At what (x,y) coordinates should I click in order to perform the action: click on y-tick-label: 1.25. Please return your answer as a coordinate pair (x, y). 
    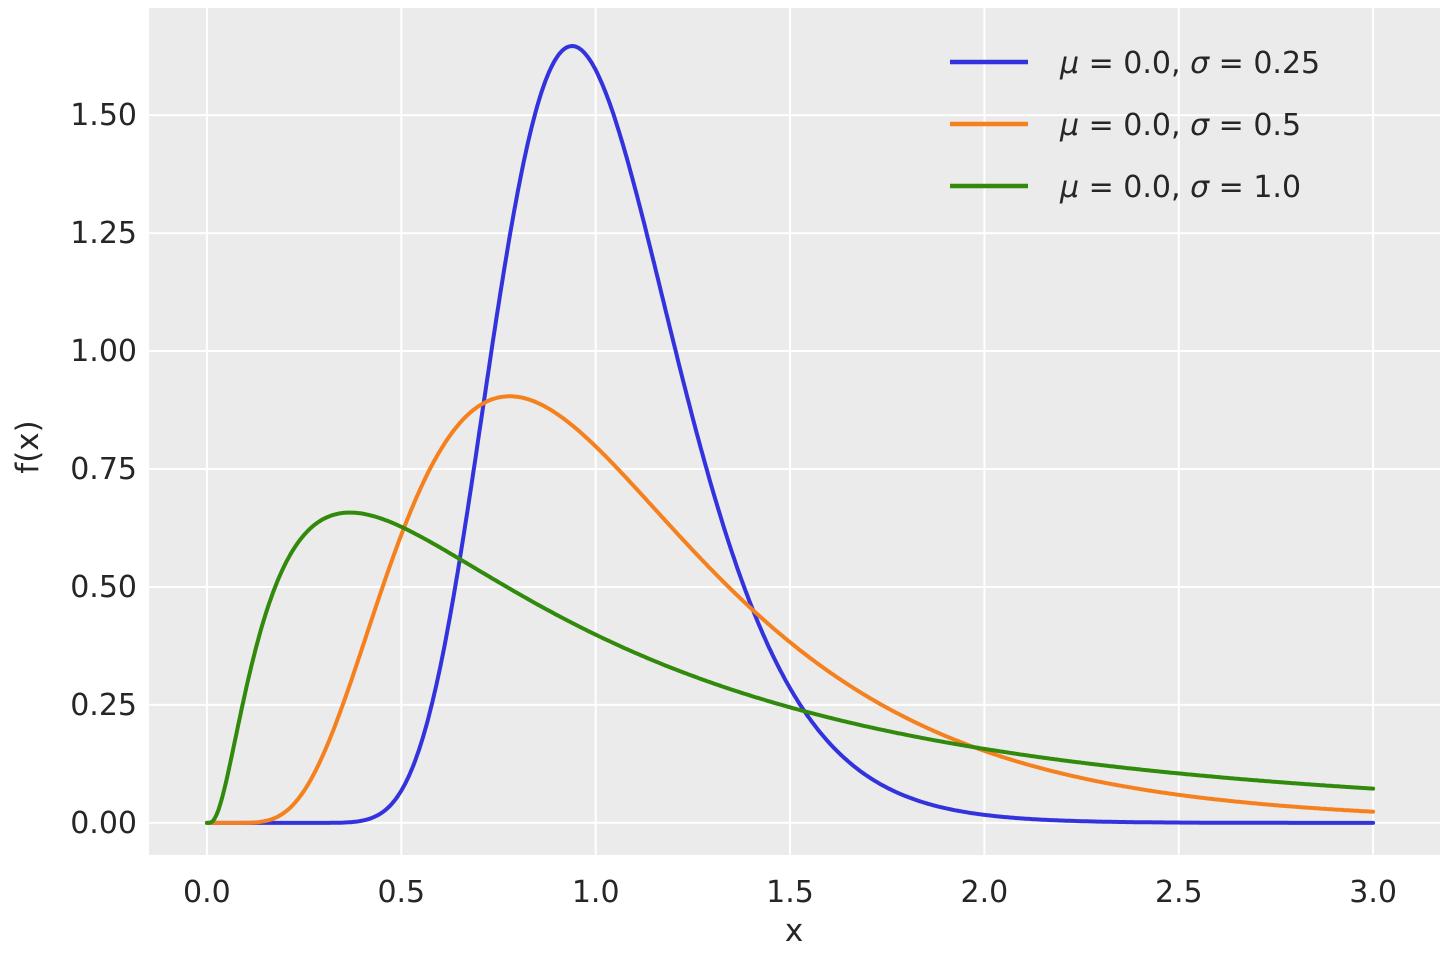
    Looking at the image, I should click on (103, 233).